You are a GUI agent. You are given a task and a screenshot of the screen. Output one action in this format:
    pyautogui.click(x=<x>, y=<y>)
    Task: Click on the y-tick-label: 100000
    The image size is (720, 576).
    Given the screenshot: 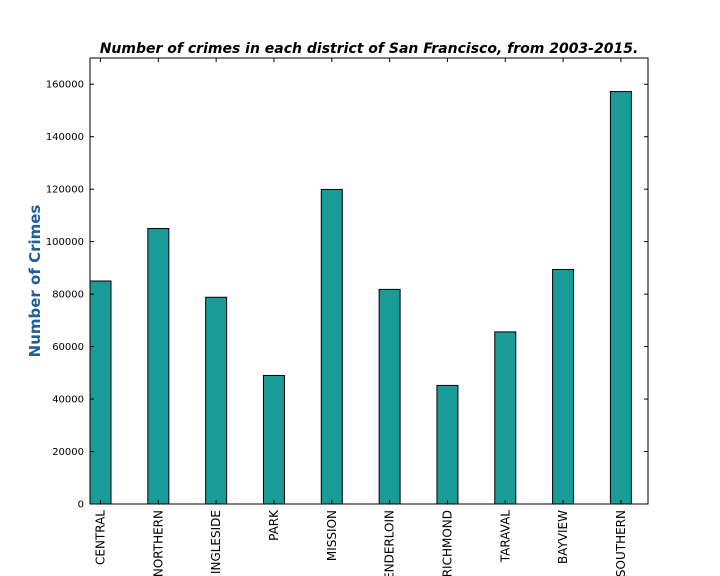 What is the action you would take?
    pyautogui.click(x=65, y=242)
    